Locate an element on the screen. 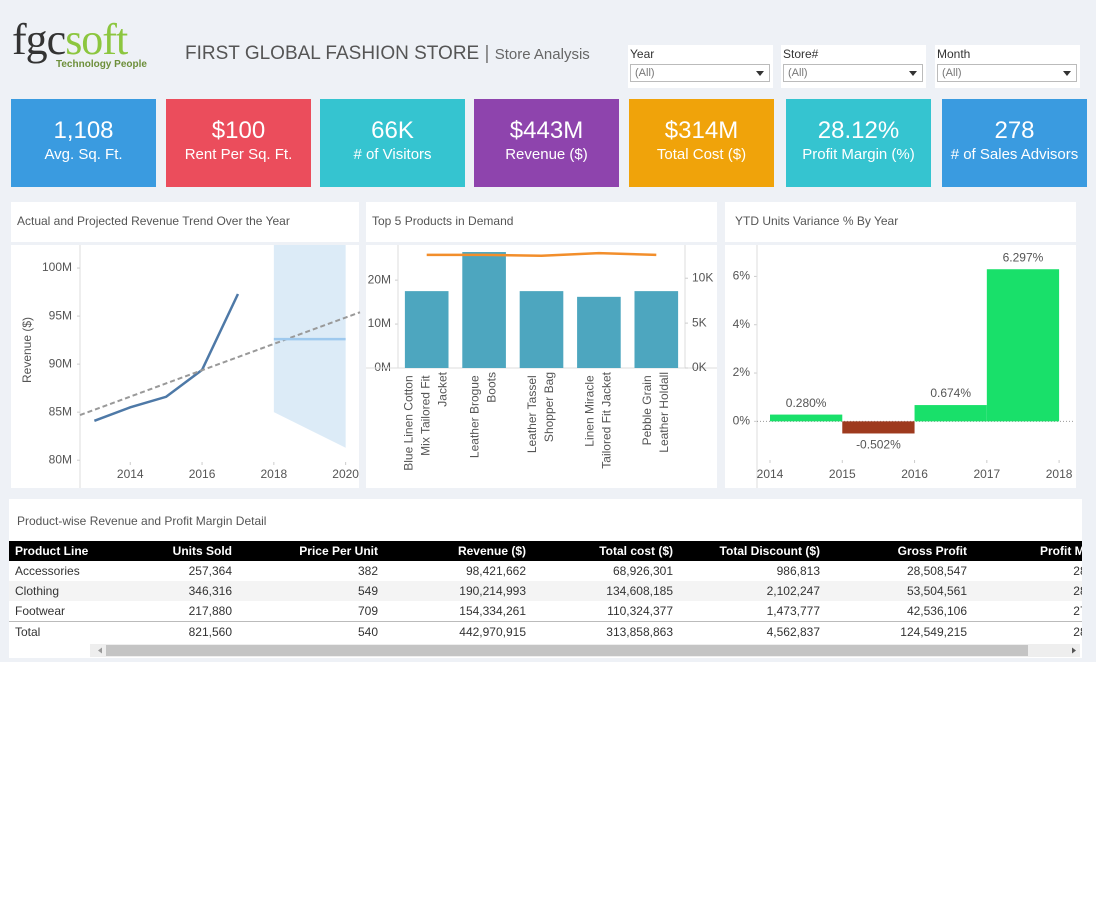  logo: fgcsoft is located at coordinates (70, 39).